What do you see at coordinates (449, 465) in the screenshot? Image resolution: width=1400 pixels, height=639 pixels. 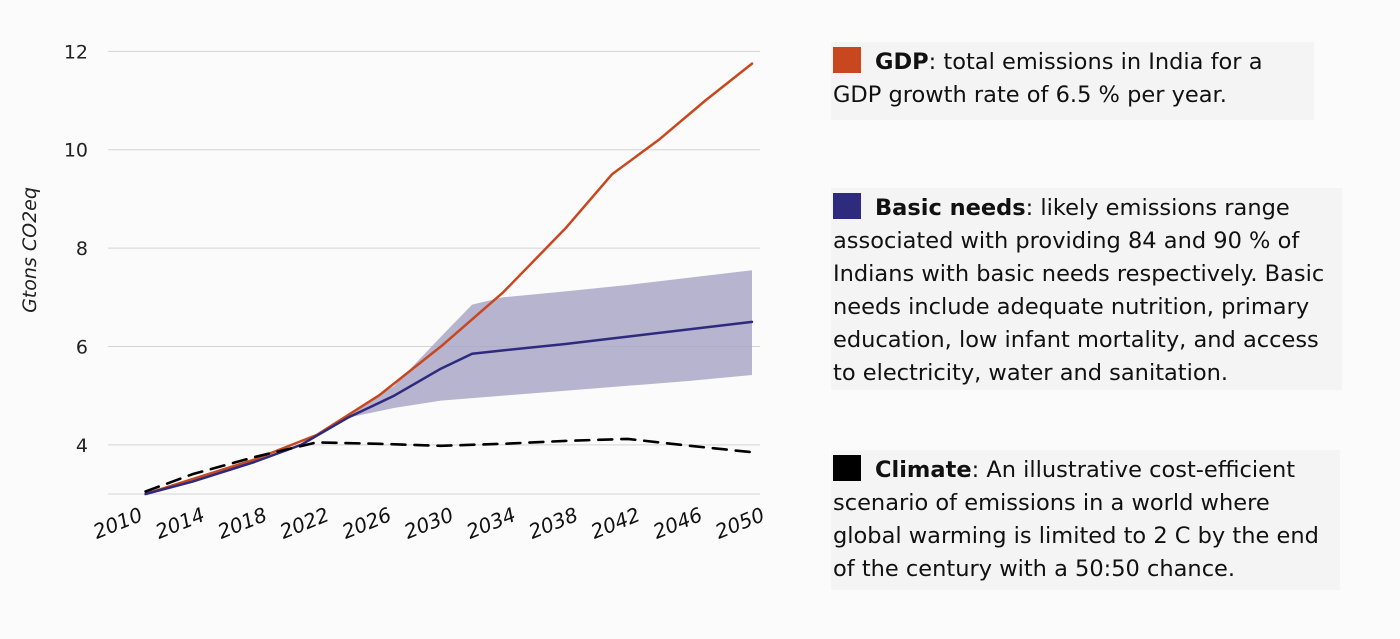 I see `series-line-climate` at bounding box center [449, 465].